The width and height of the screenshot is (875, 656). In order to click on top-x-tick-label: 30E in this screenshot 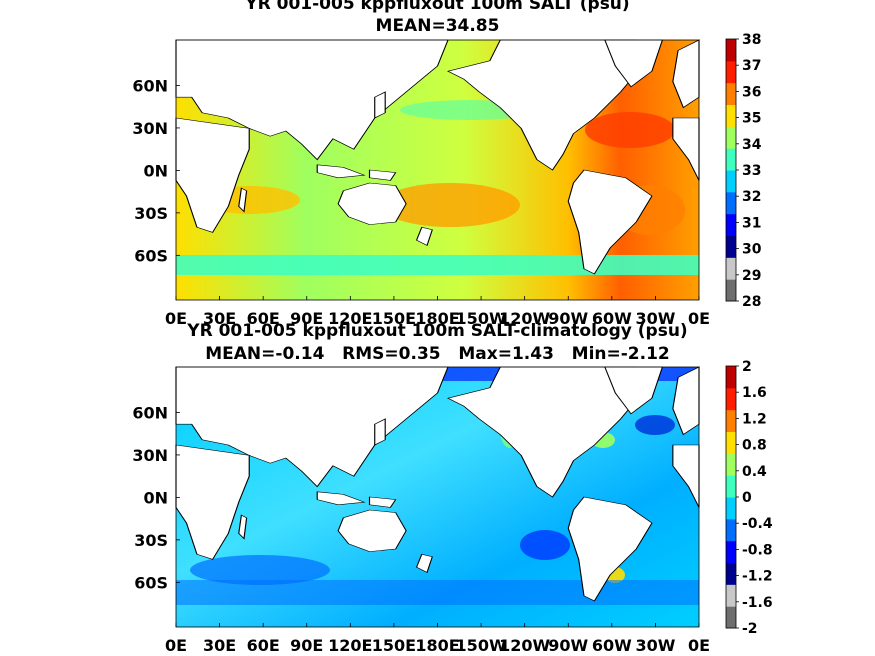, I will do `click(219, 318)`.